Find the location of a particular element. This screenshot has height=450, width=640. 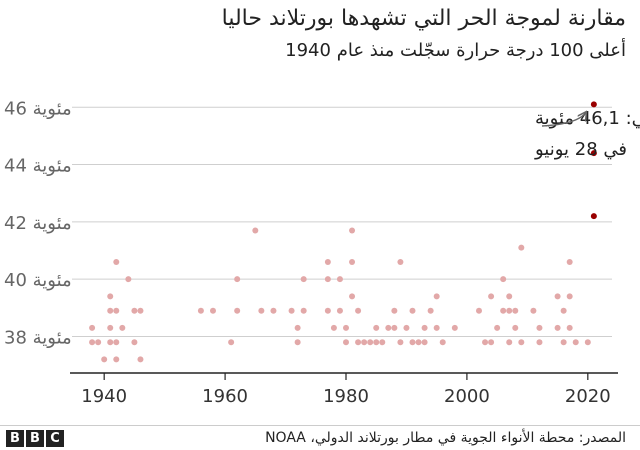

footer-divider is located at coordinates (320, 425).